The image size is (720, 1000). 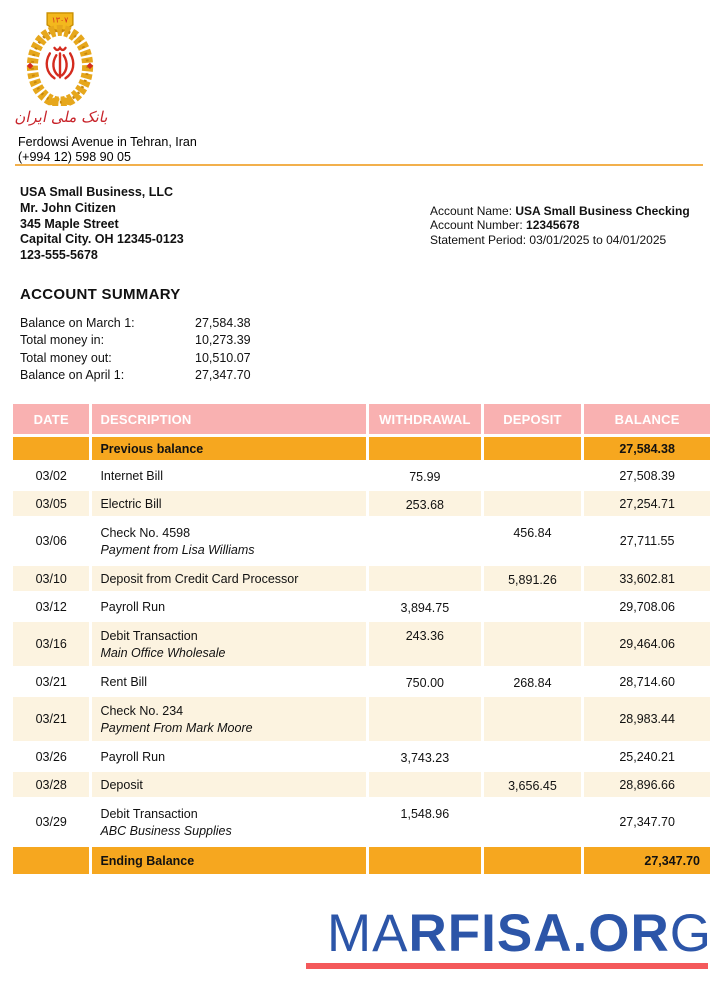 I want to click on summary-label: Total money out:, so click(x=66, y=357).